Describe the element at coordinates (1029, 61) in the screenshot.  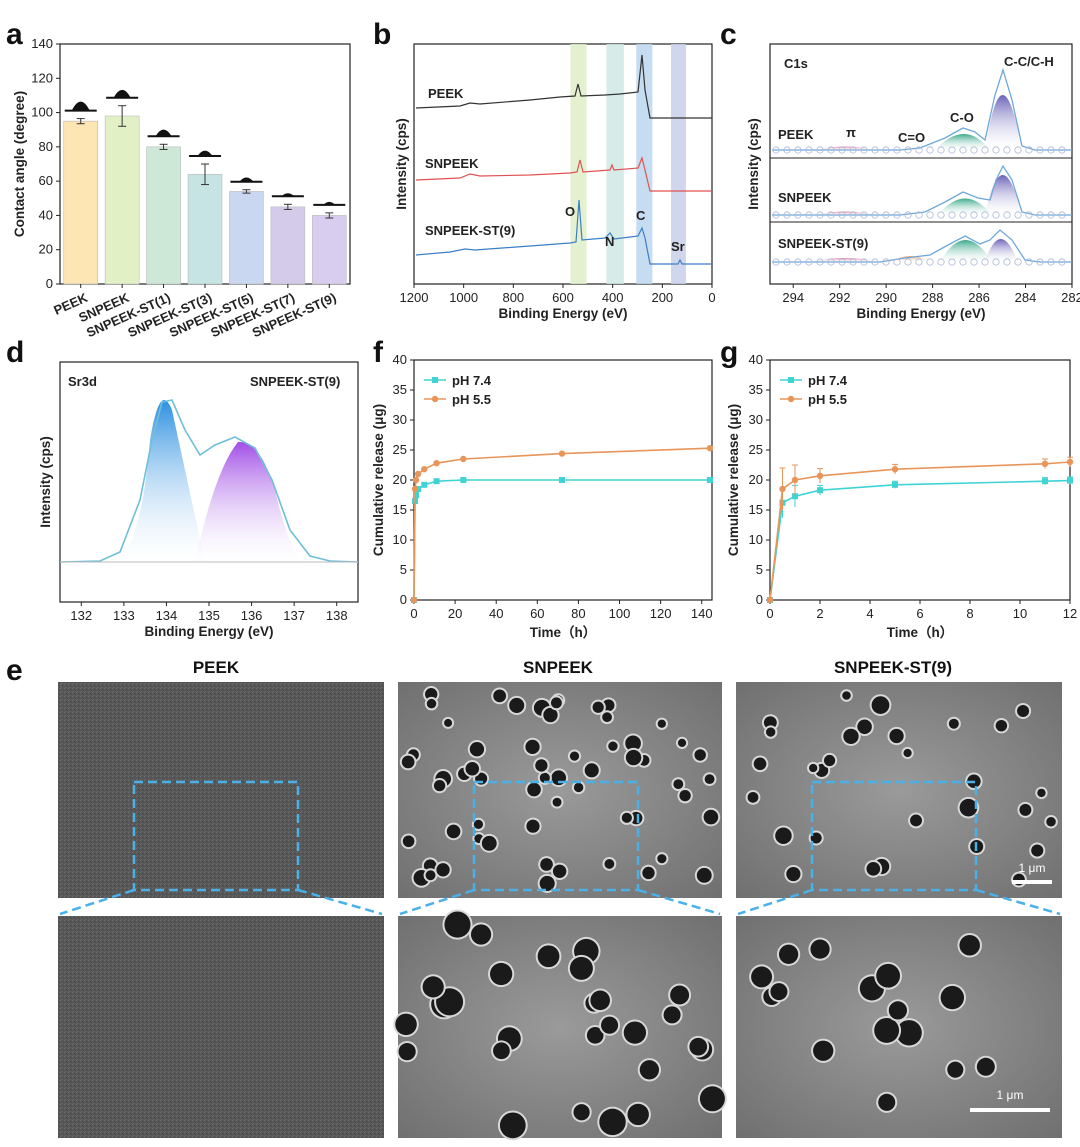
I see `peak-label-cc: C-C/C-H` at that location.